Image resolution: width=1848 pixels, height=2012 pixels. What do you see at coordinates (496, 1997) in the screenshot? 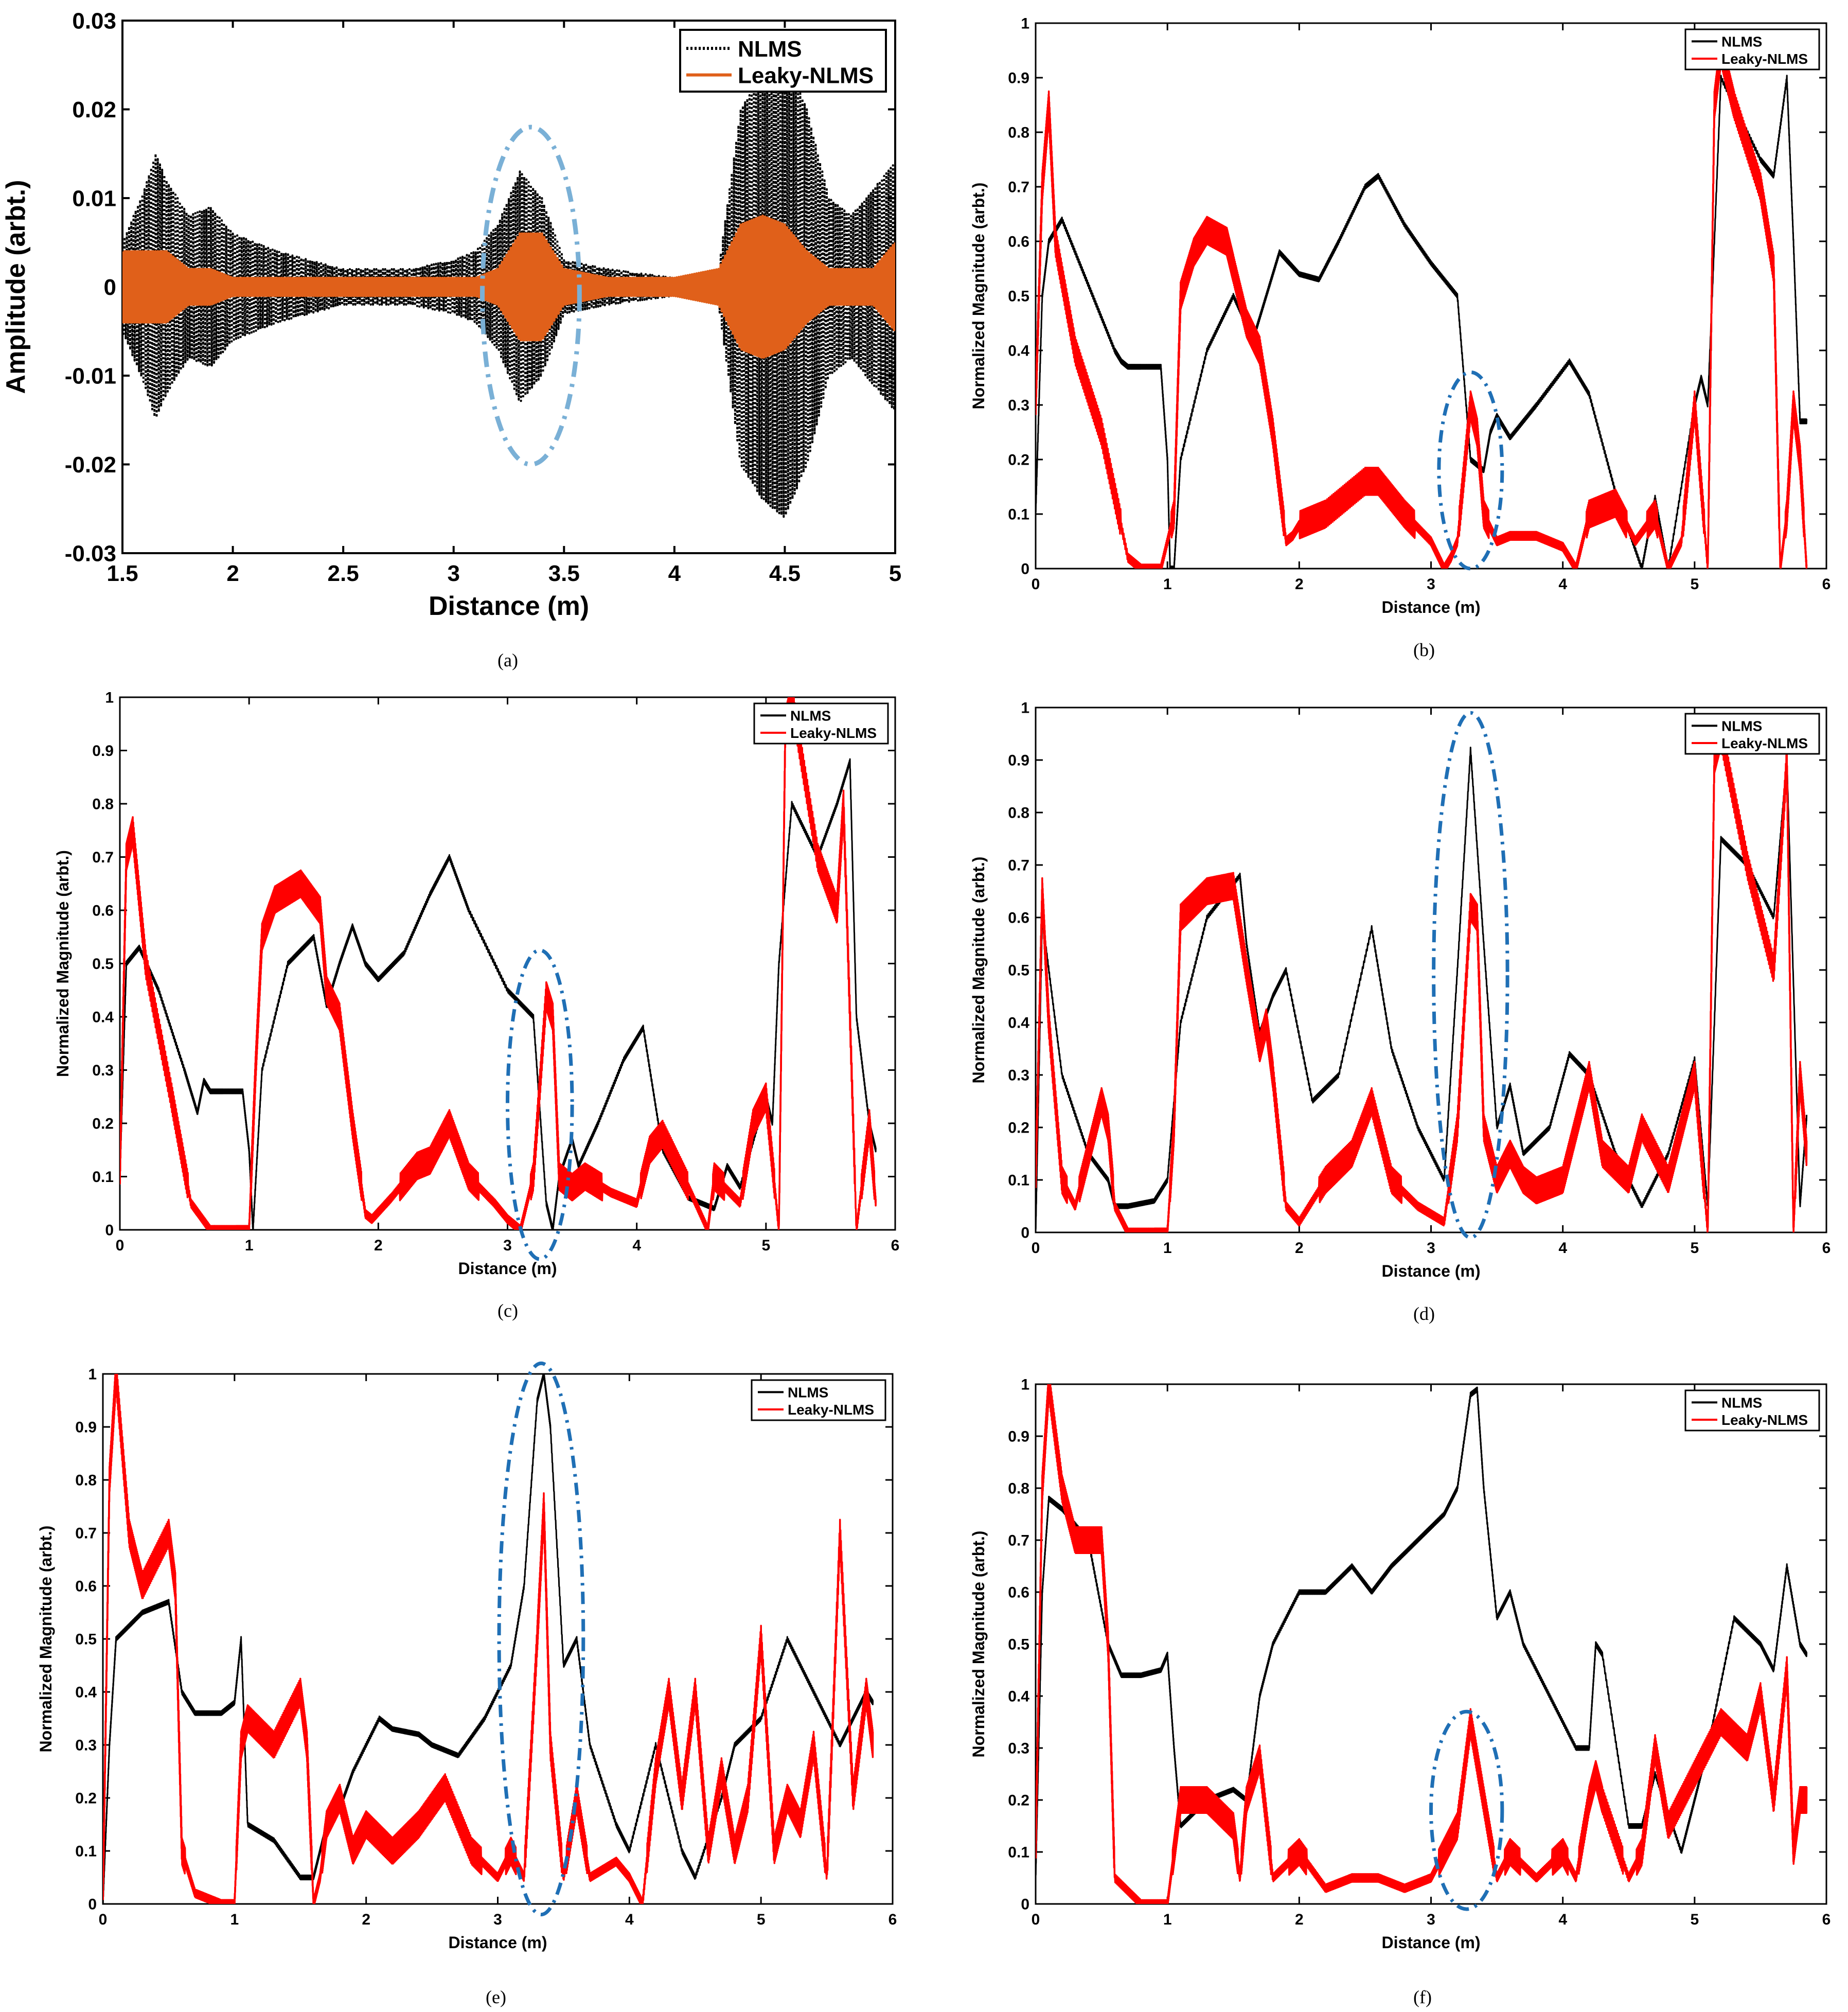
I see `caption-e: (e)` at bounding box center [496, 1997].